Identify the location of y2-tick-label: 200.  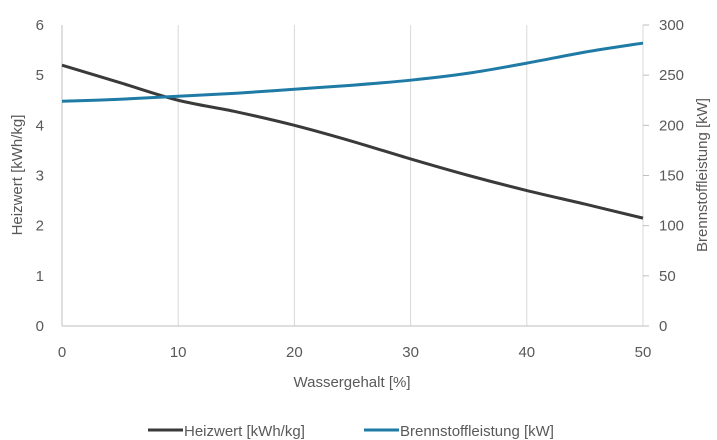
(671, 125).